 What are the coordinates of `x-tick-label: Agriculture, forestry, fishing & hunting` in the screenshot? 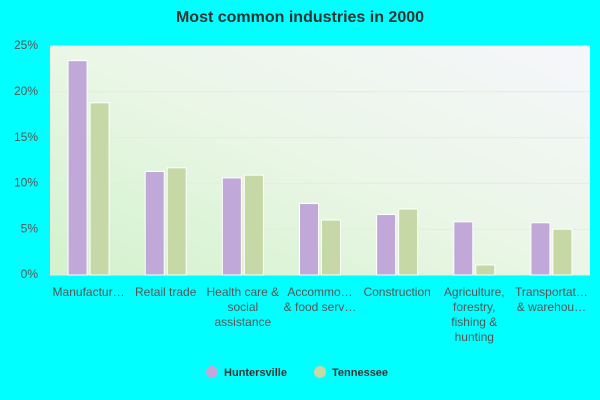 It's located at (474, 314).